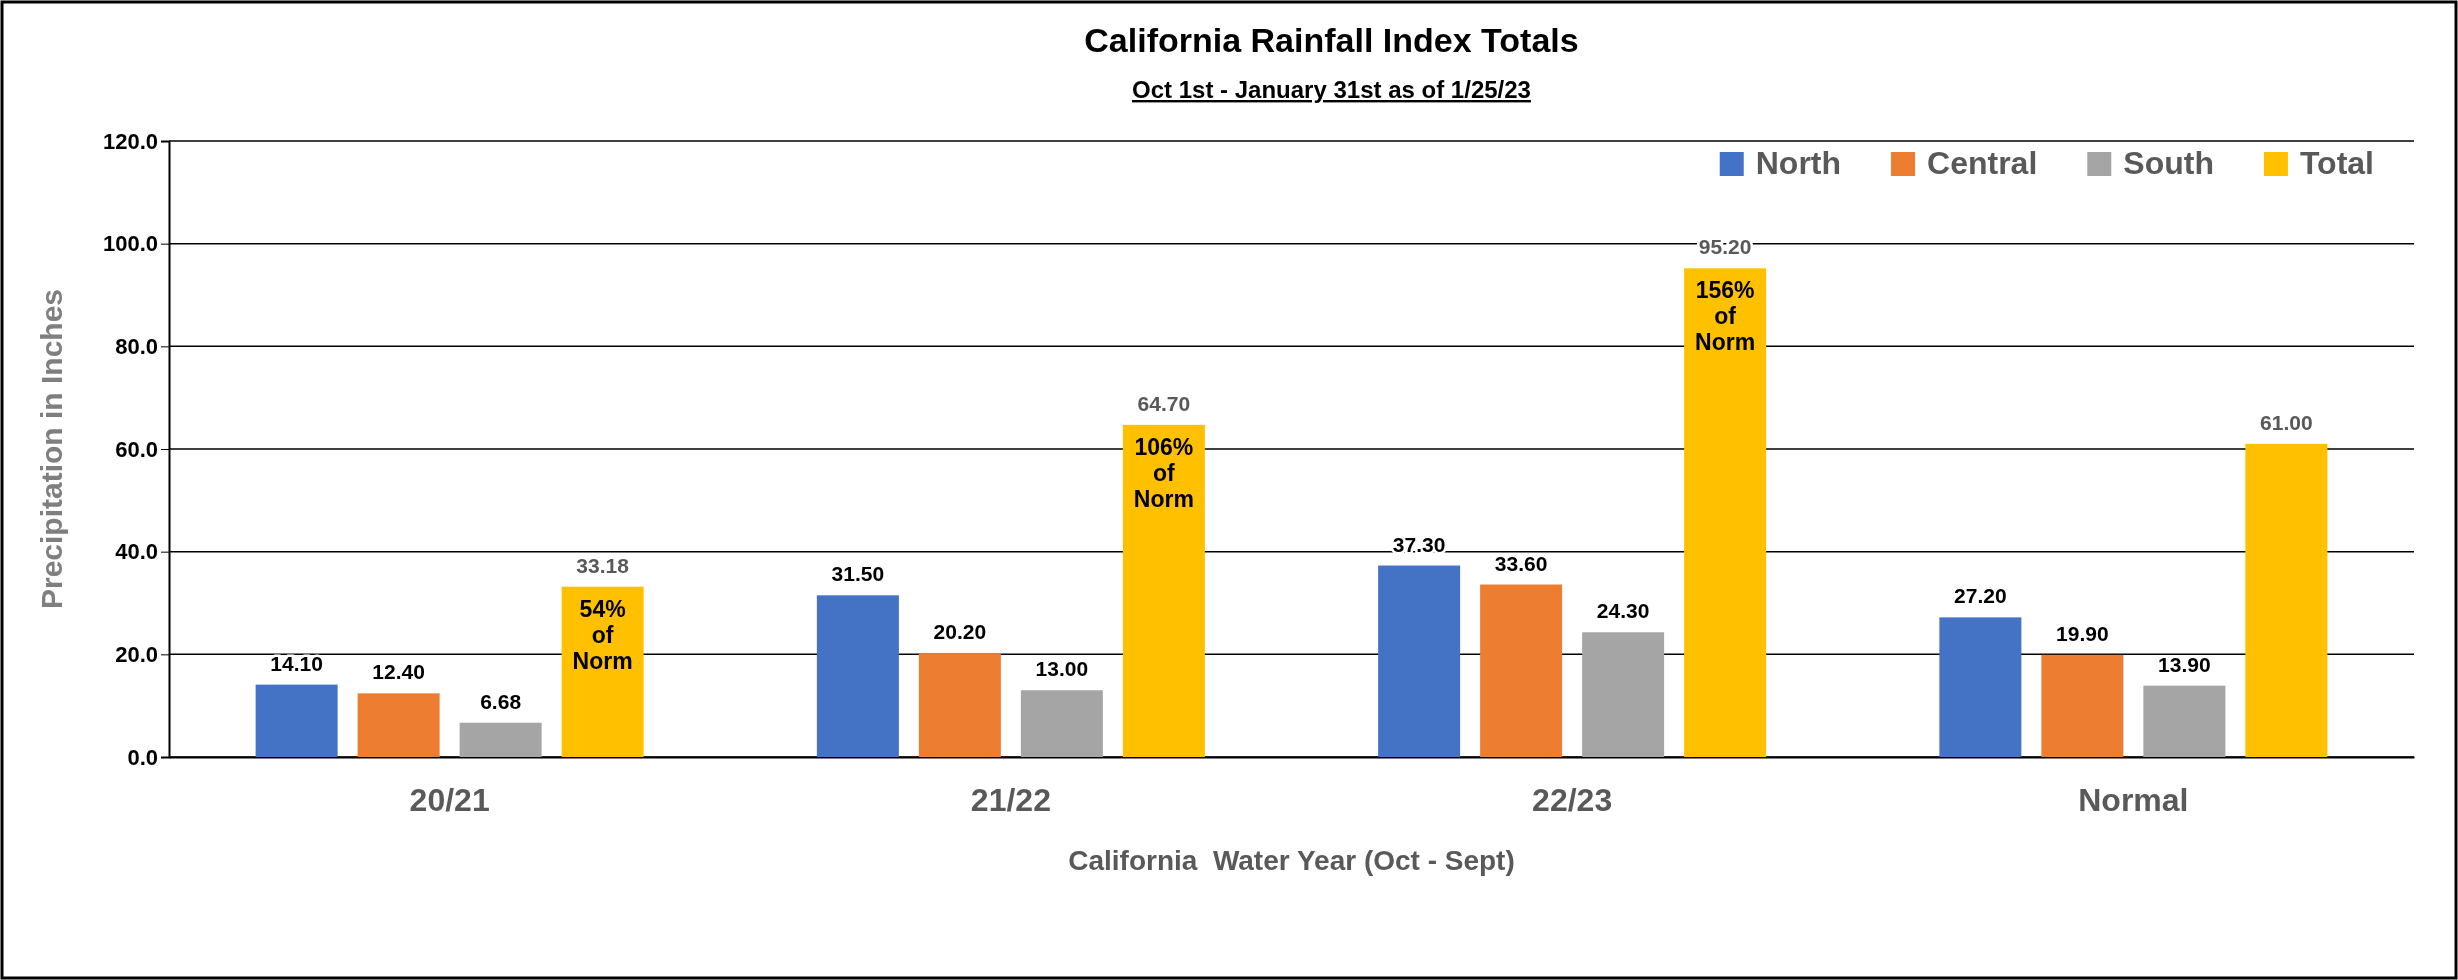 This screenshot has width=2458, height=980. What do you see at coordinates (603, 565) in the screenshot?
I see `data-label: 33.18` at bounding box center [603, 565].